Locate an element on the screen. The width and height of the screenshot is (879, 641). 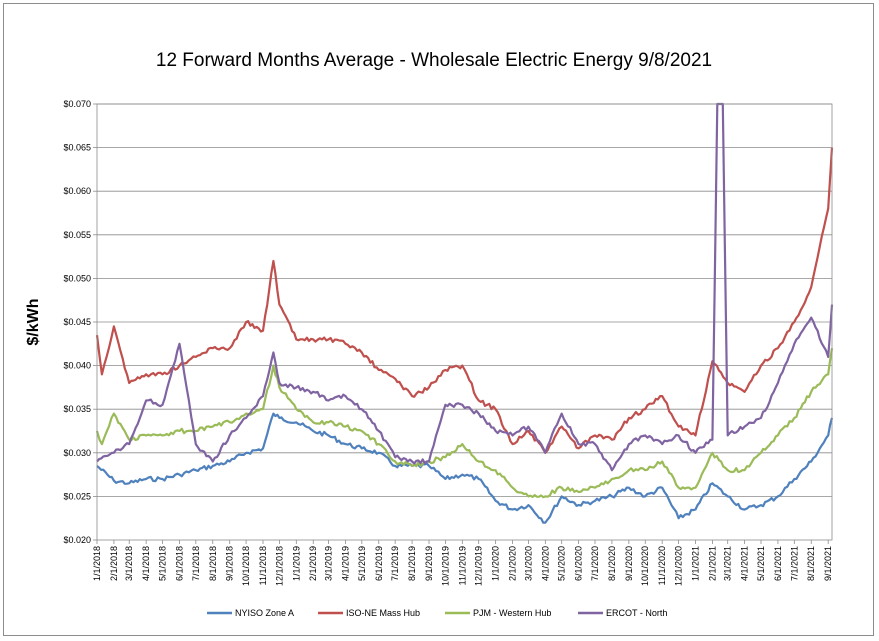
y-tick-label: $0.045 is located at coordinates (77, 322).